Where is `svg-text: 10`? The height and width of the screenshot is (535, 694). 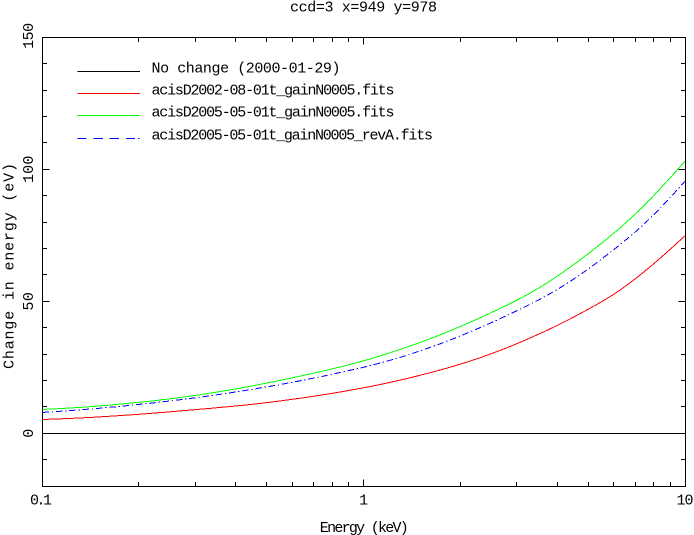 svg-text: 10 is located at coordinates (685, 500).